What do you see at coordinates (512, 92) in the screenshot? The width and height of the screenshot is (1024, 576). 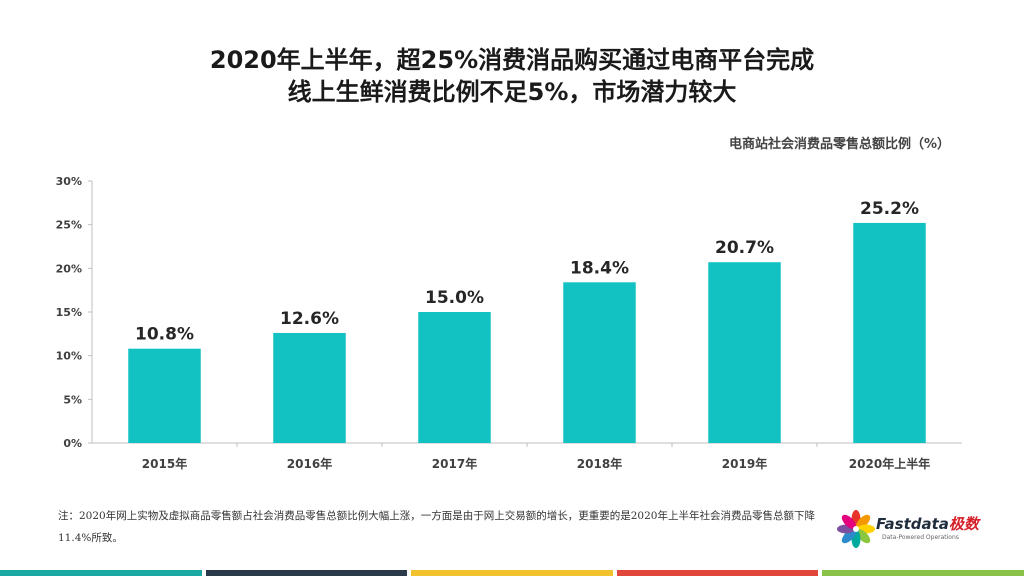 I see `page-title-line2: 线上生鲜消费比例不足5%，市场潜力较大` at bounding box center [512, 92].